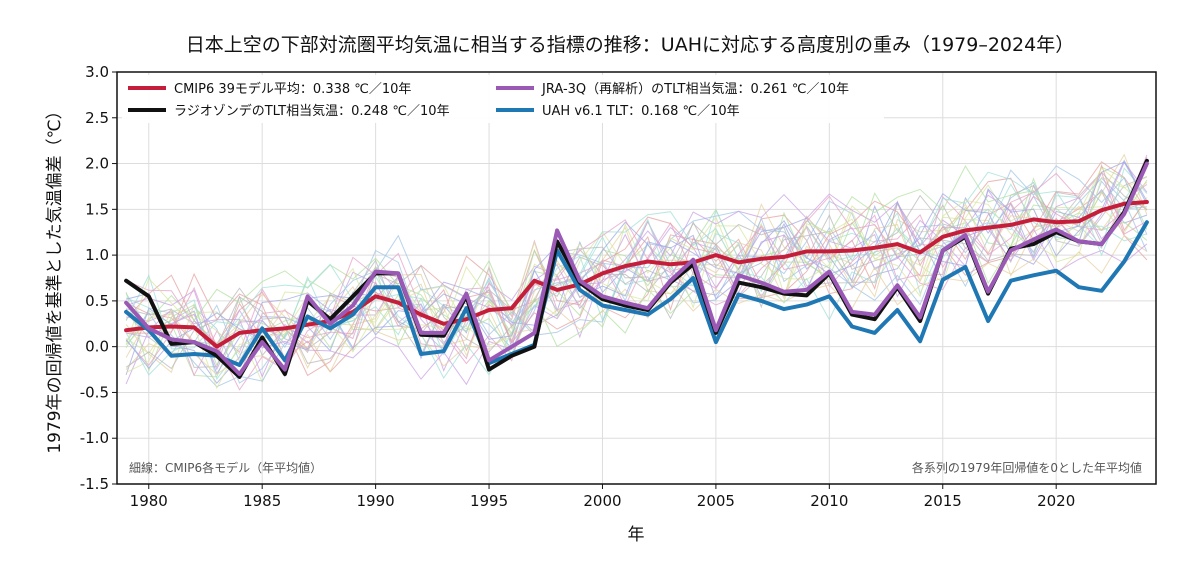  What do you see at coordinates (97, 209) in the screenshot?
I see `y-tick-label: 1.5` at bounding box center [97, 209].